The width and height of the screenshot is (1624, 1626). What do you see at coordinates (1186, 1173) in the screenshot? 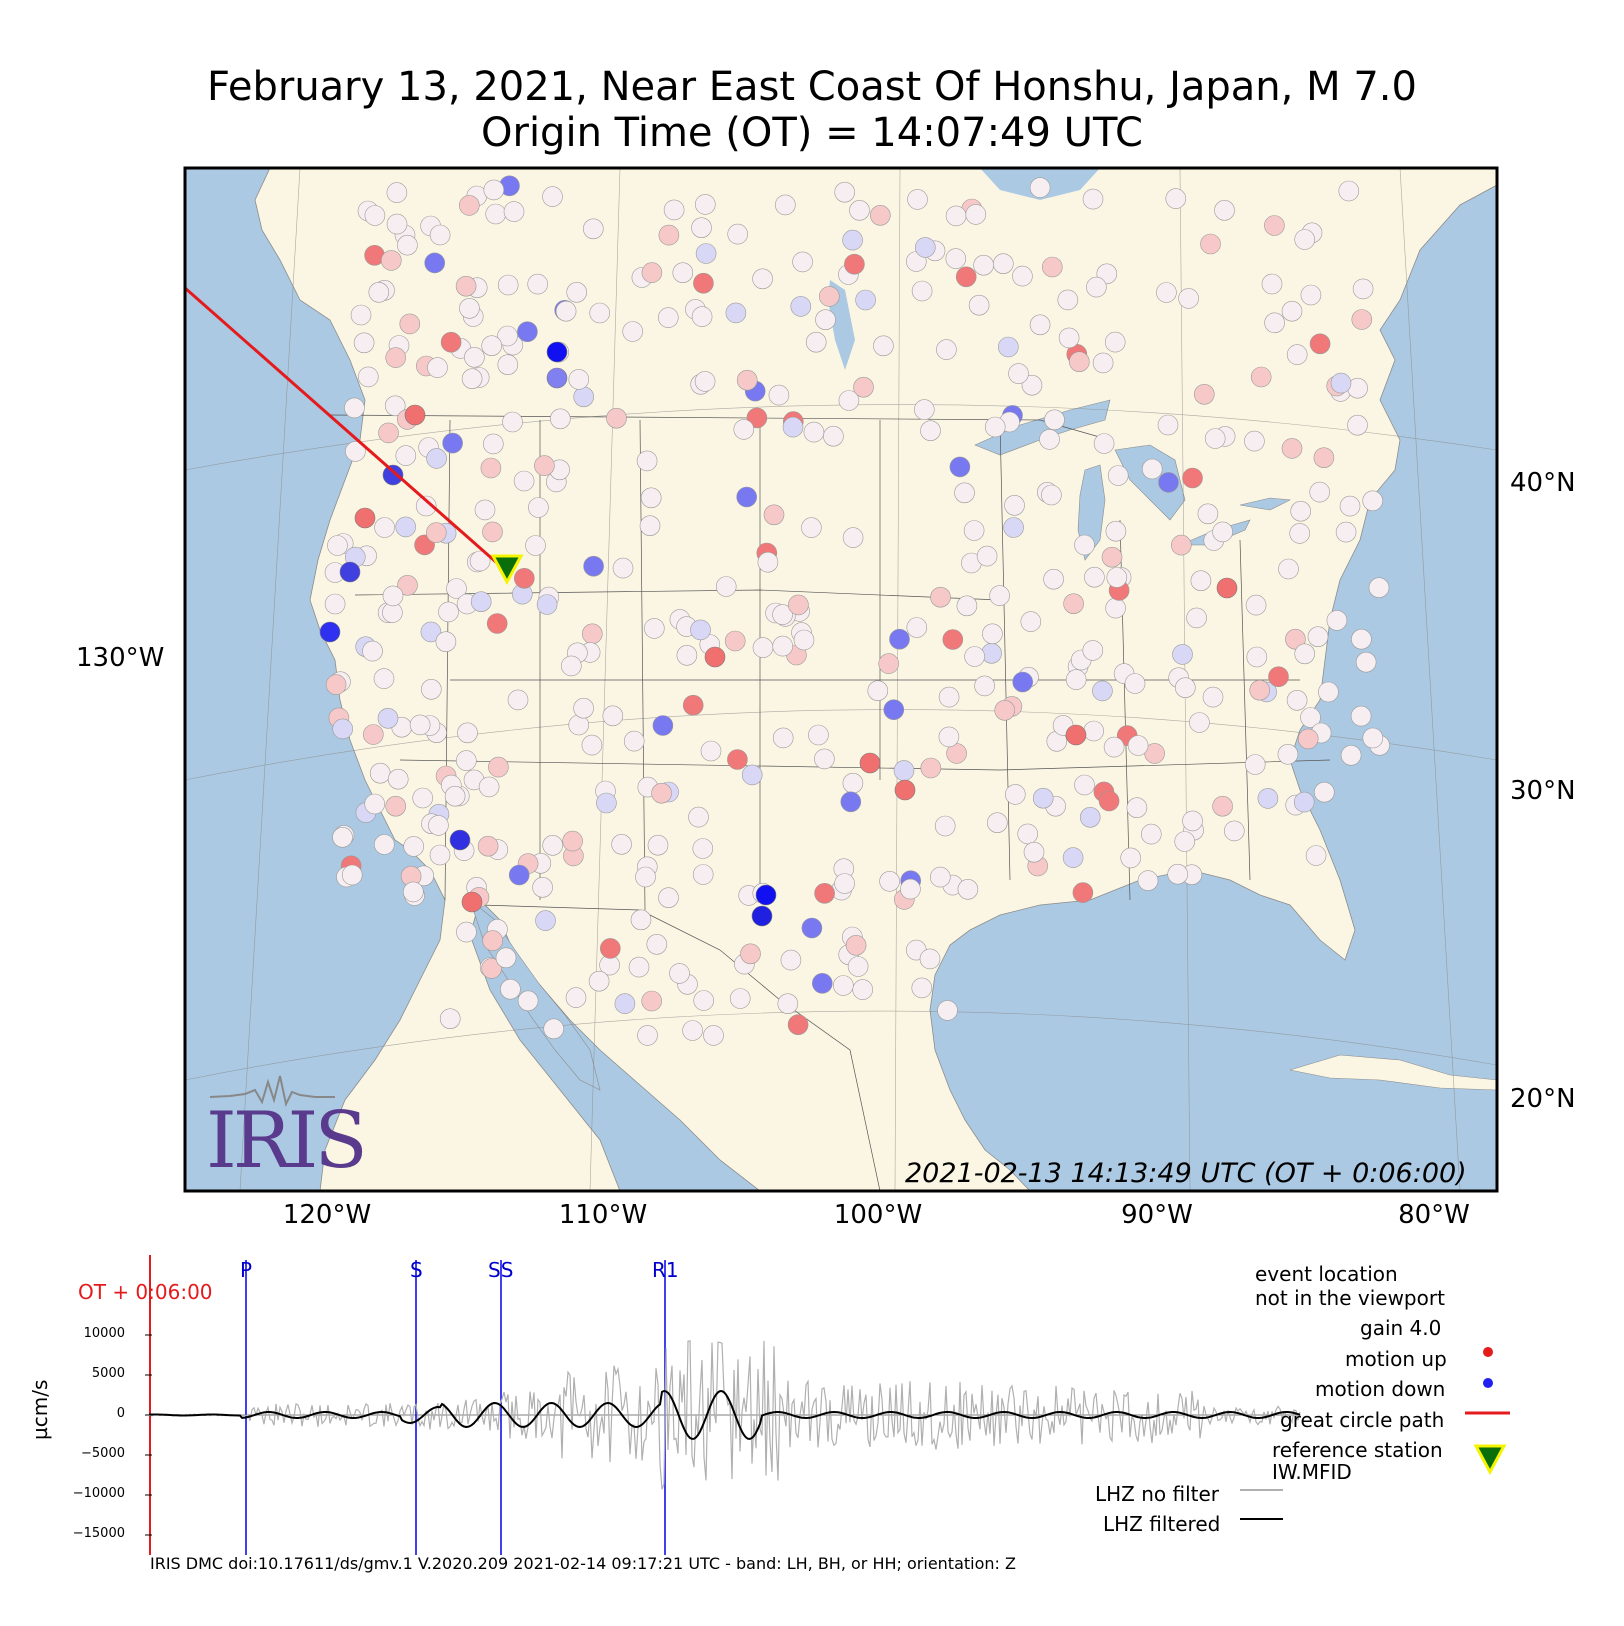
I see `map-timestamp: 2021-02-13 14:13:49 UTC (OT + 0:06:00)` at bounding box center [1186, 1173].